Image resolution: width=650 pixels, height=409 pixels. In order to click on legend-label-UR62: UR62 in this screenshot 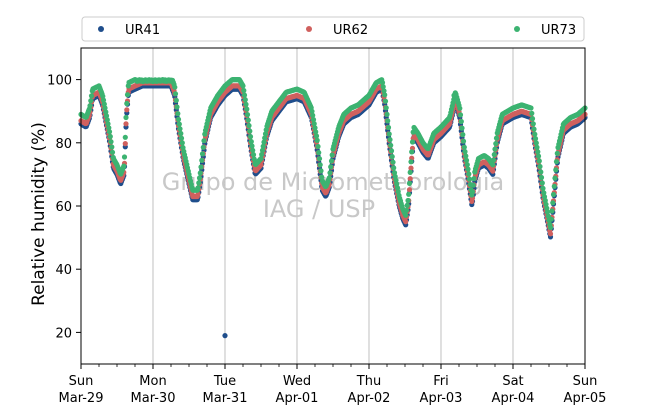, I will do `click(350, 30)`.